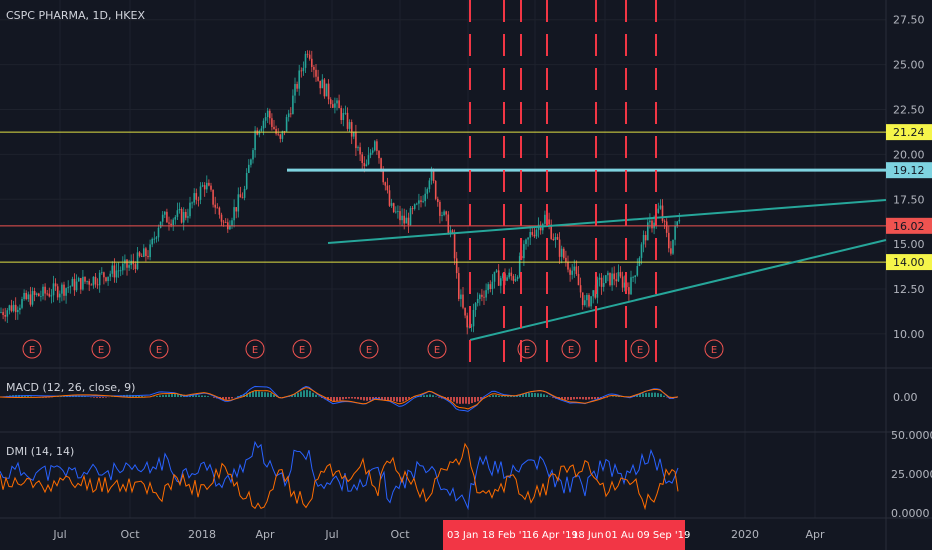 This screenshot has width=932, height=550. What do you see at coordinates (909, 20) in the screenshot?
I see `price-tick-label: 27.50` at bounding box center [909, 20].